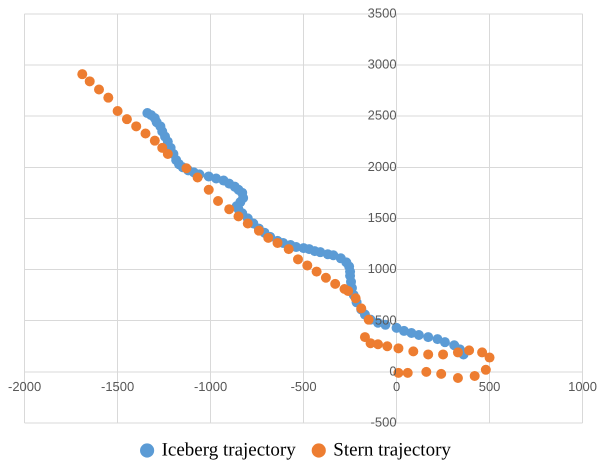 The height and width of the screenshot is (470, 605). I want to click on x-tick-label: -2000, so click(25, 386).